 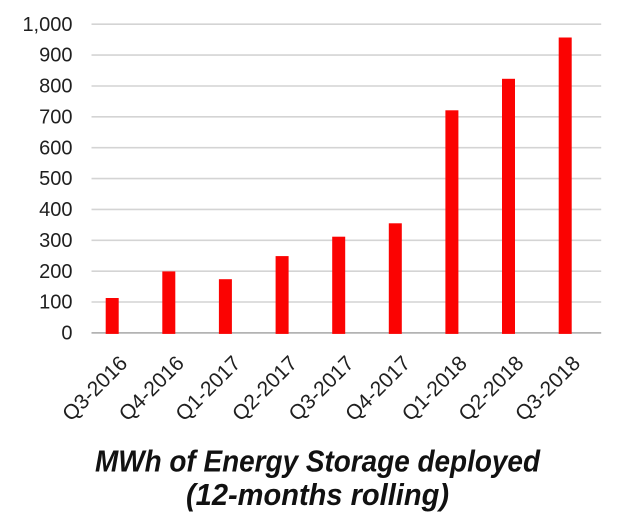 I want to click on svg-text: 900, so click(x=55, y=56).